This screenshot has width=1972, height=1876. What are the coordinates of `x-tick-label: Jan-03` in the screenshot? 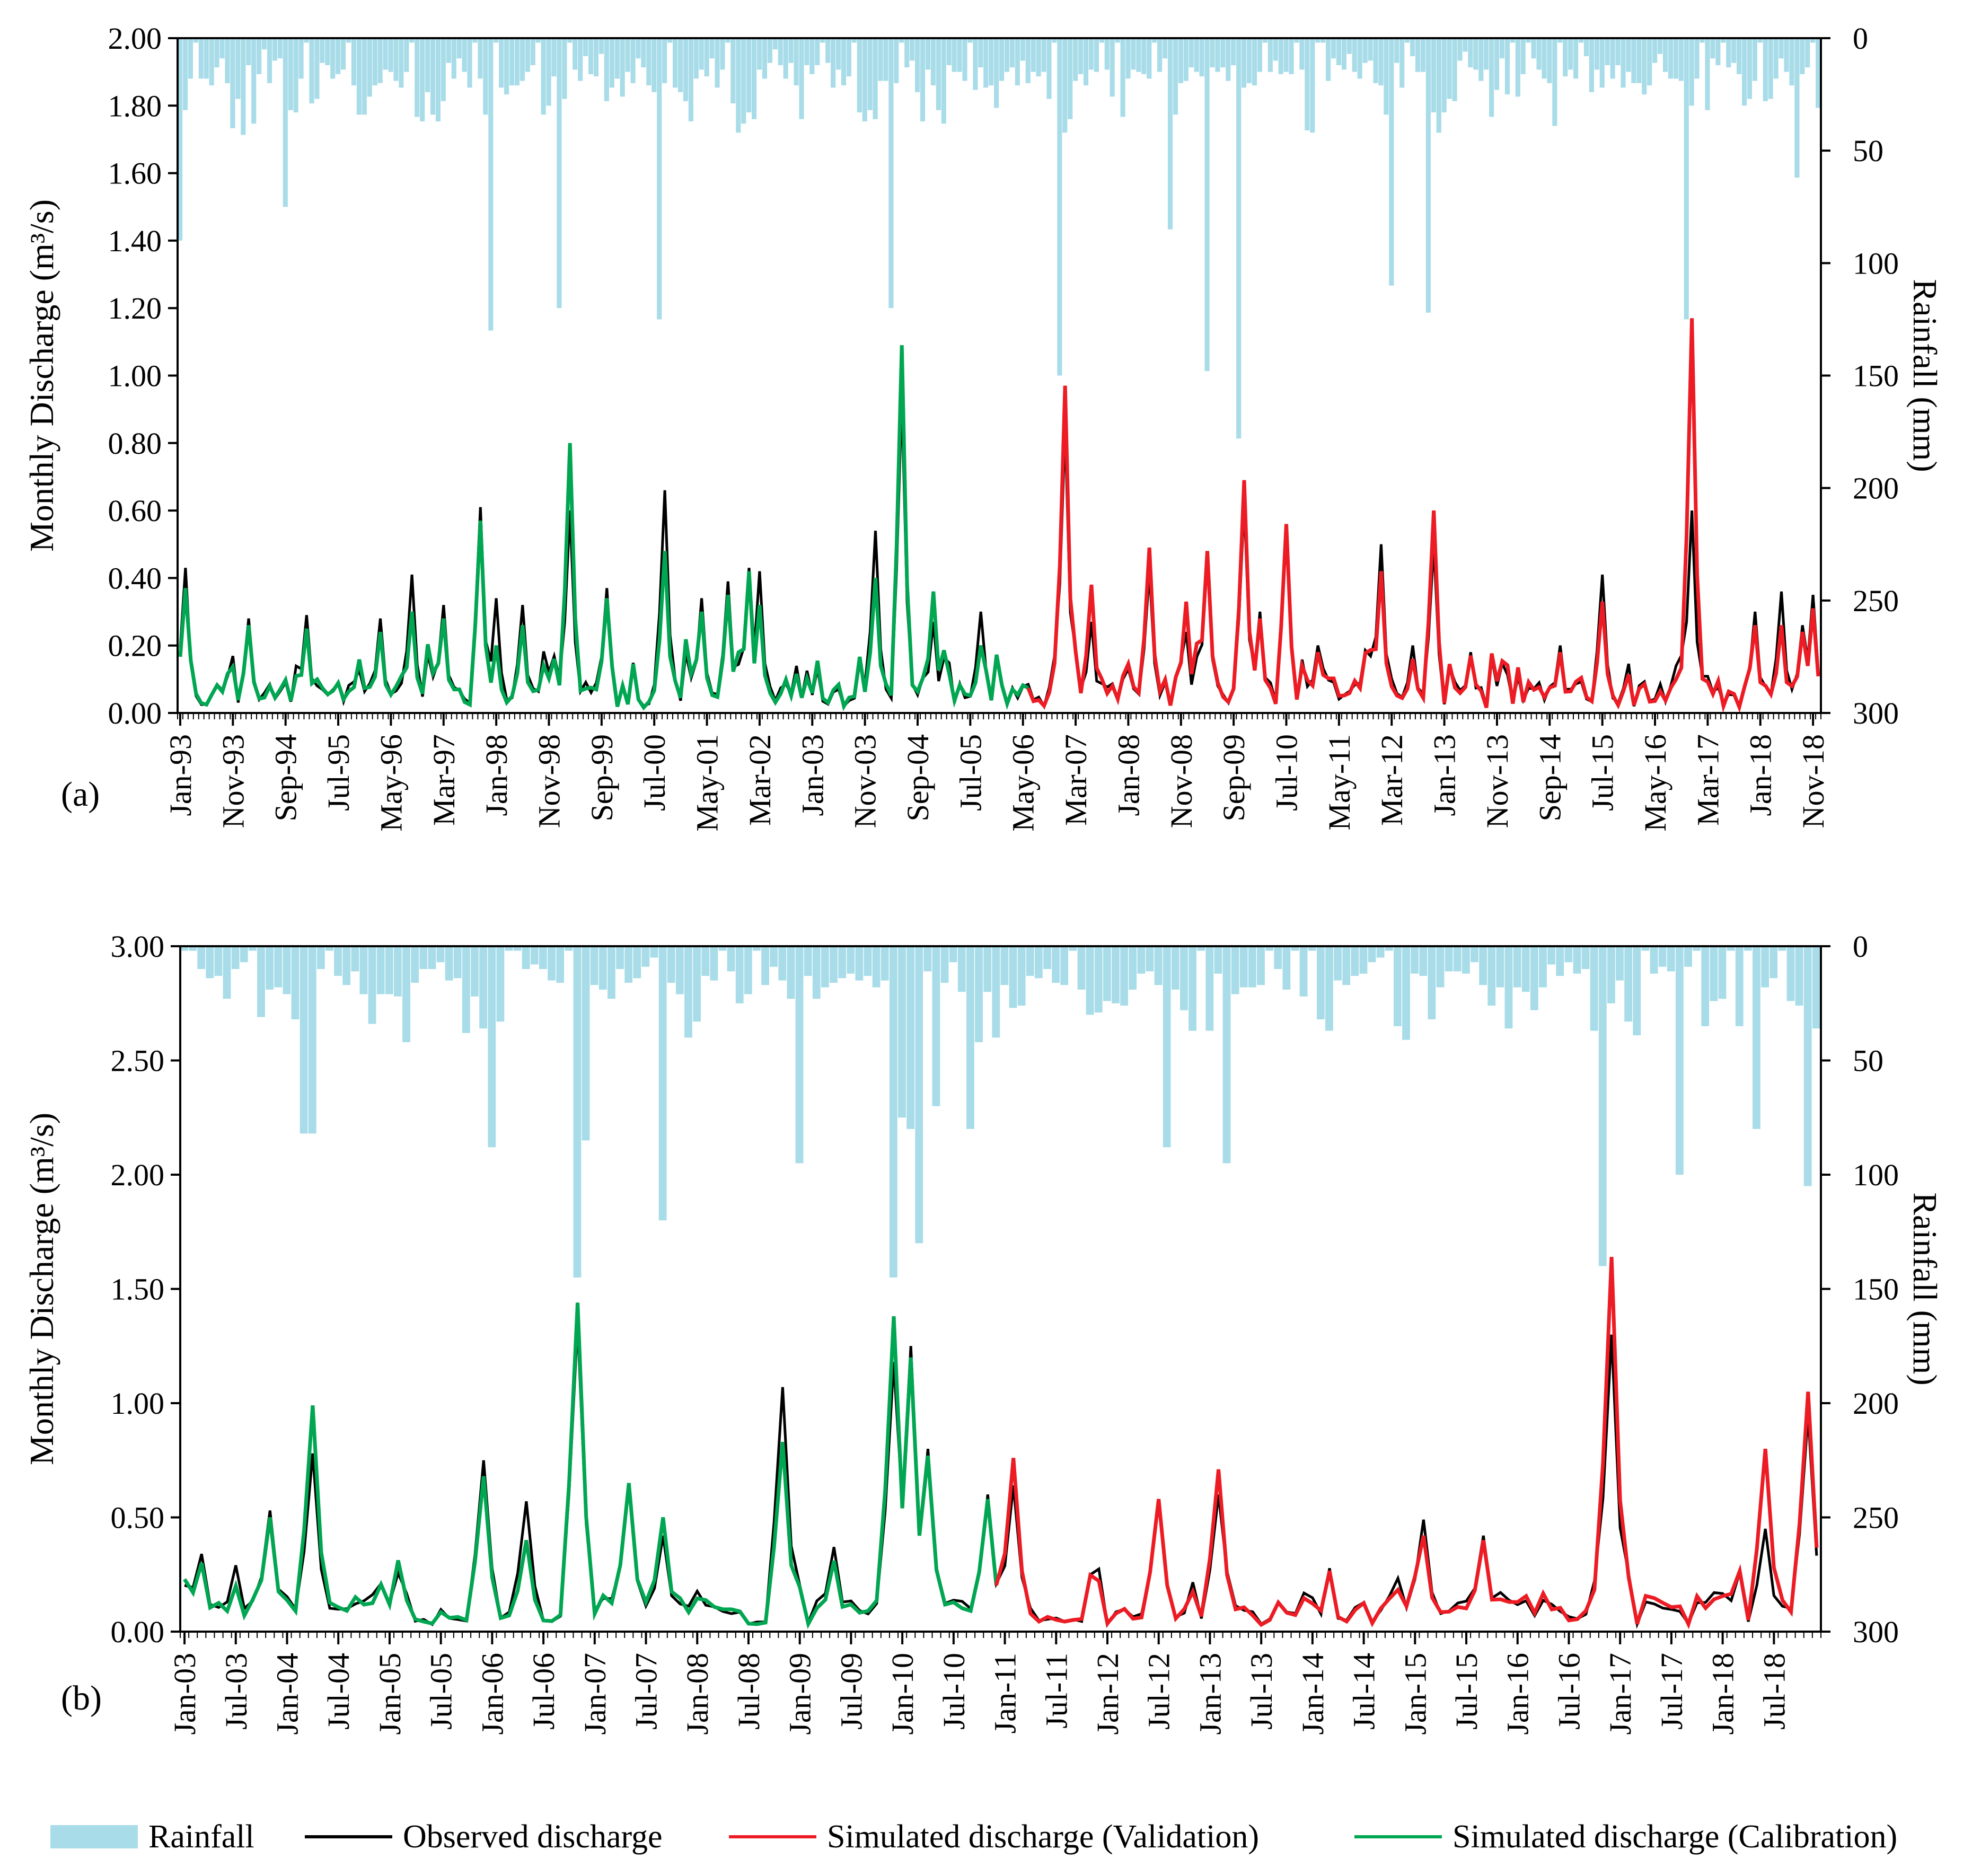 It's located at (812, 775).